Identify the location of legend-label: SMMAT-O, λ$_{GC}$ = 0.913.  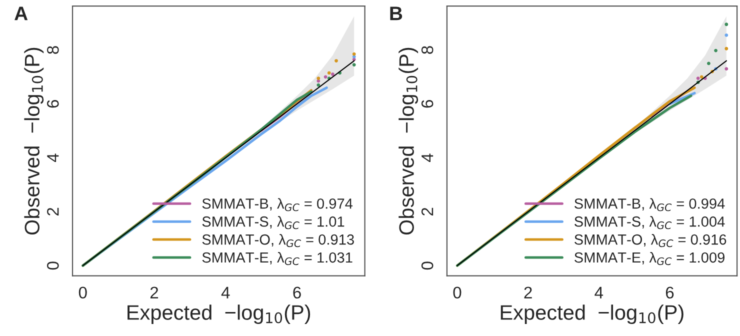
(278, 241).